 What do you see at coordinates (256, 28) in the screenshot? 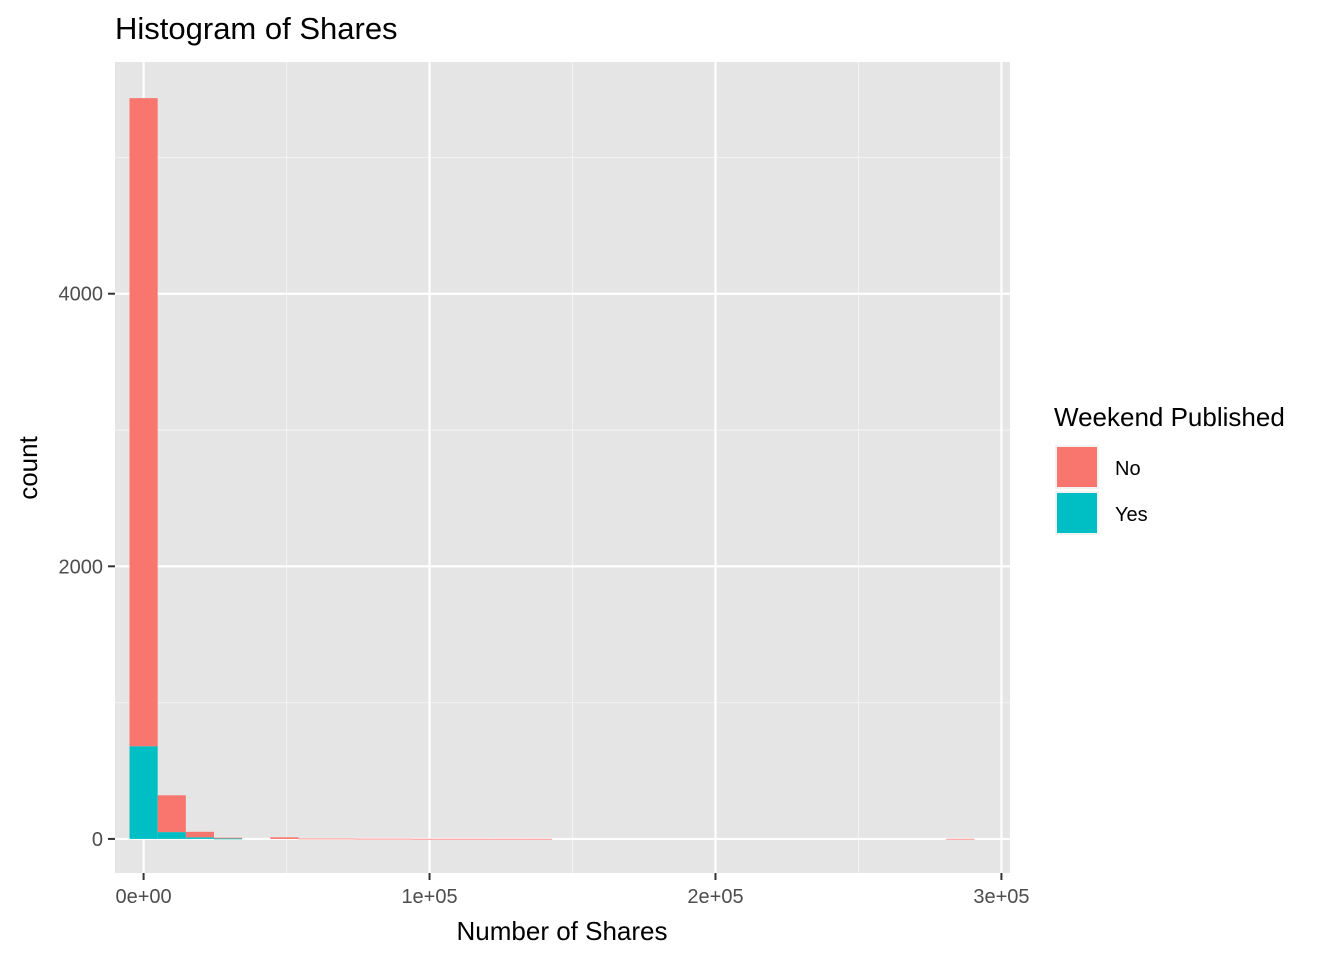
I see `chart-title: Histogram of Shares` at bounding box center [256, 28].